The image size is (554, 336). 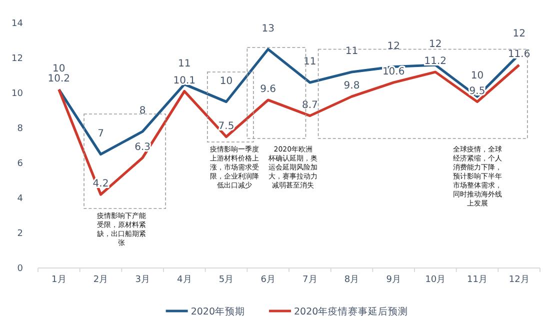 What do you see at coordinates (217, 312) in the screenshot?
I see `legend-label: 2020年预期` at bounding box center [217, 312].